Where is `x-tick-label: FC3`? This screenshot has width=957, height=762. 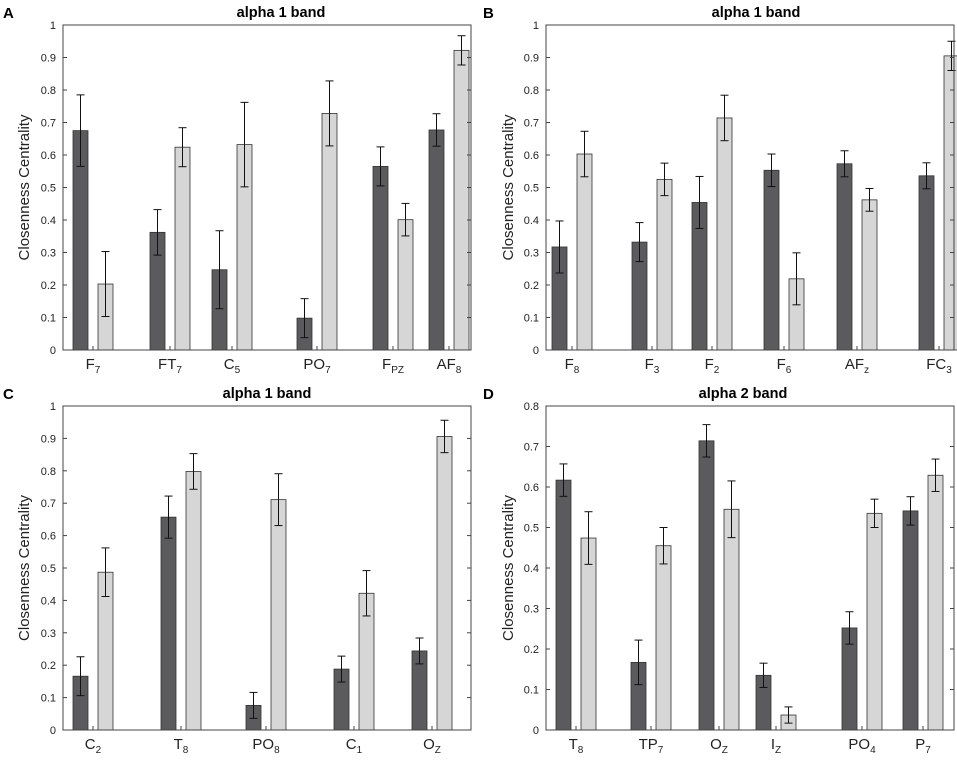 x-tick-label: FC3 is located at coordinates (939, 366).